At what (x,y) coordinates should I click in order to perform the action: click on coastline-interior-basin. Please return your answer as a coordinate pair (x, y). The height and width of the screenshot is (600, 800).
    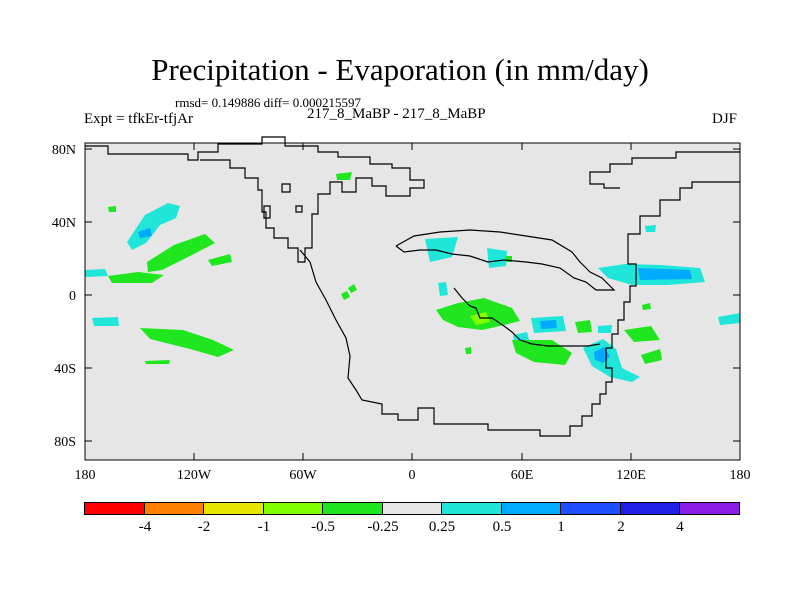
    Looking at the image, I should click on (505, 260).